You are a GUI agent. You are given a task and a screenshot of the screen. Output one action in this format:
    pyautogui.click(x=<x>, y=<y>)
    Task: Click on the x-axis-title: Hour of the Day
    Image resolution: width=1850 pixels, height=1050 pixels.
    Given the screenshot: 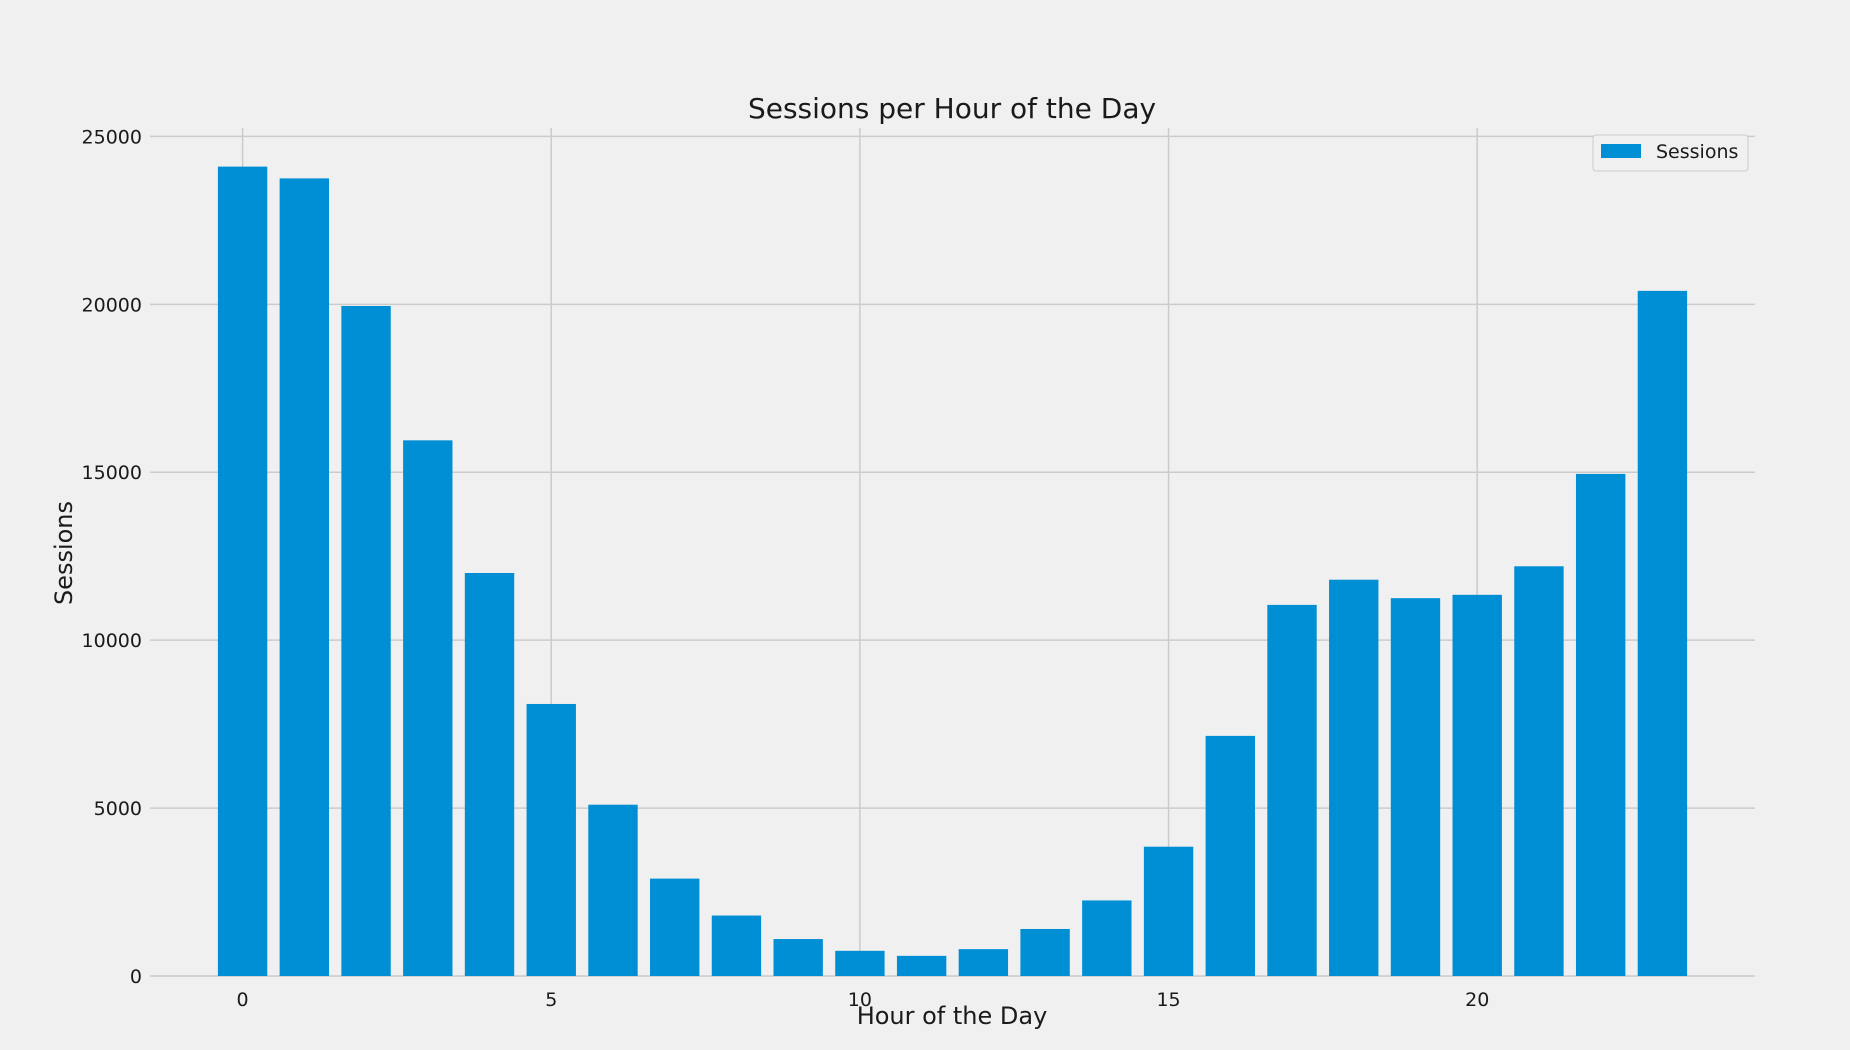 What is the action you would take?
    pyautogui.click(x=952, y=1016)
    